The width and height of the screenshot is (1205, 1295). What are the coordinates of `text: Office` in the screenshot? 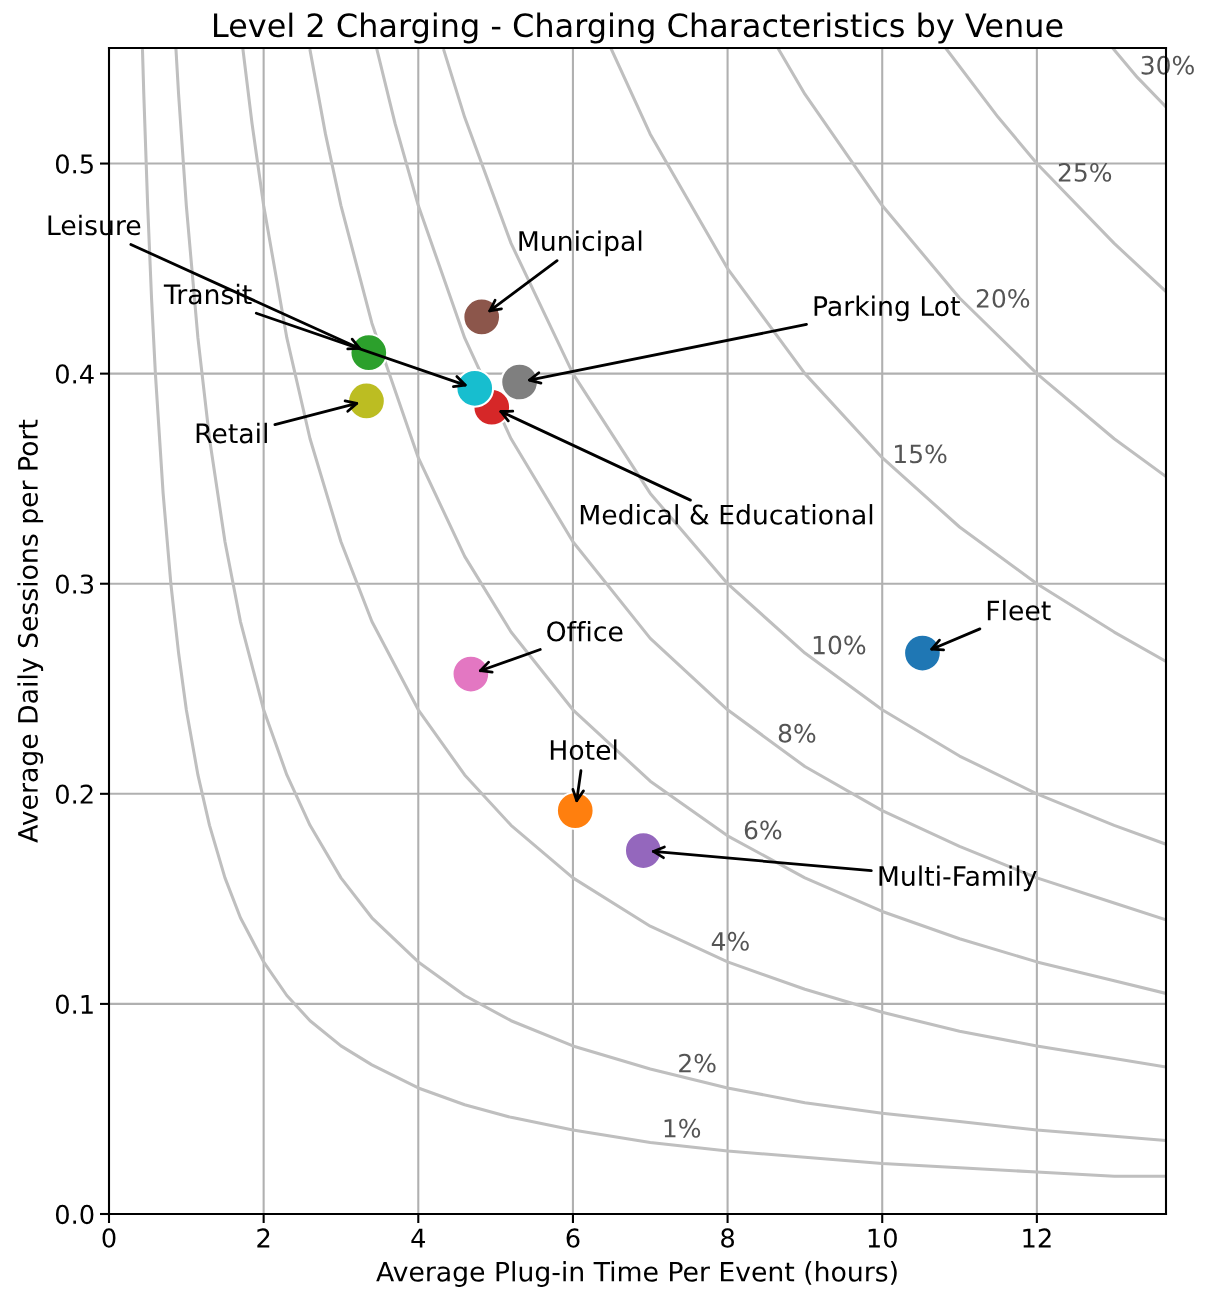 It's located at (585, 631).